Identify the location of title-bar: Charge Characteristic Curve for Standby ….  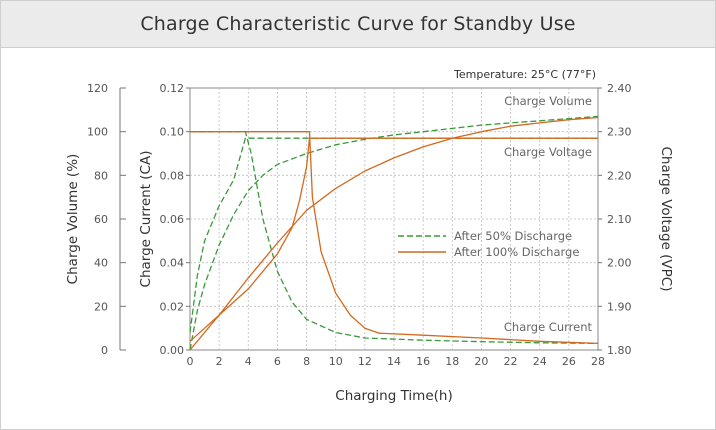
(358, 24).